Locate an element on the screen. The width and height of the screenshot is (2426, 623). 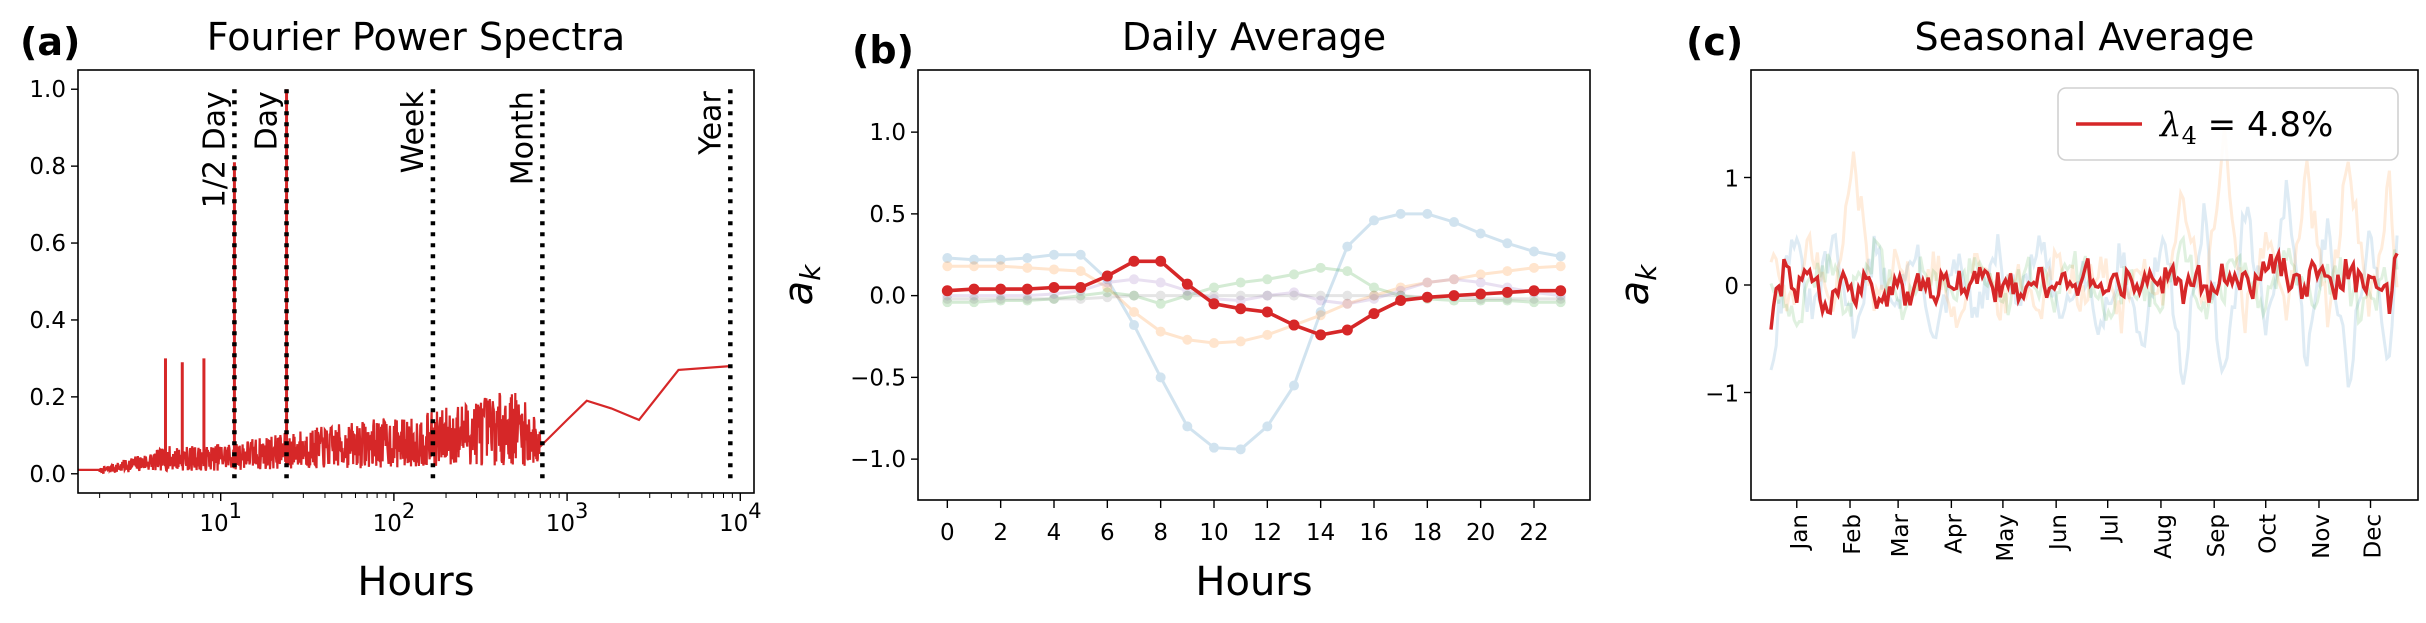
ylabel-b: ak is located at coordinates (801, 284).